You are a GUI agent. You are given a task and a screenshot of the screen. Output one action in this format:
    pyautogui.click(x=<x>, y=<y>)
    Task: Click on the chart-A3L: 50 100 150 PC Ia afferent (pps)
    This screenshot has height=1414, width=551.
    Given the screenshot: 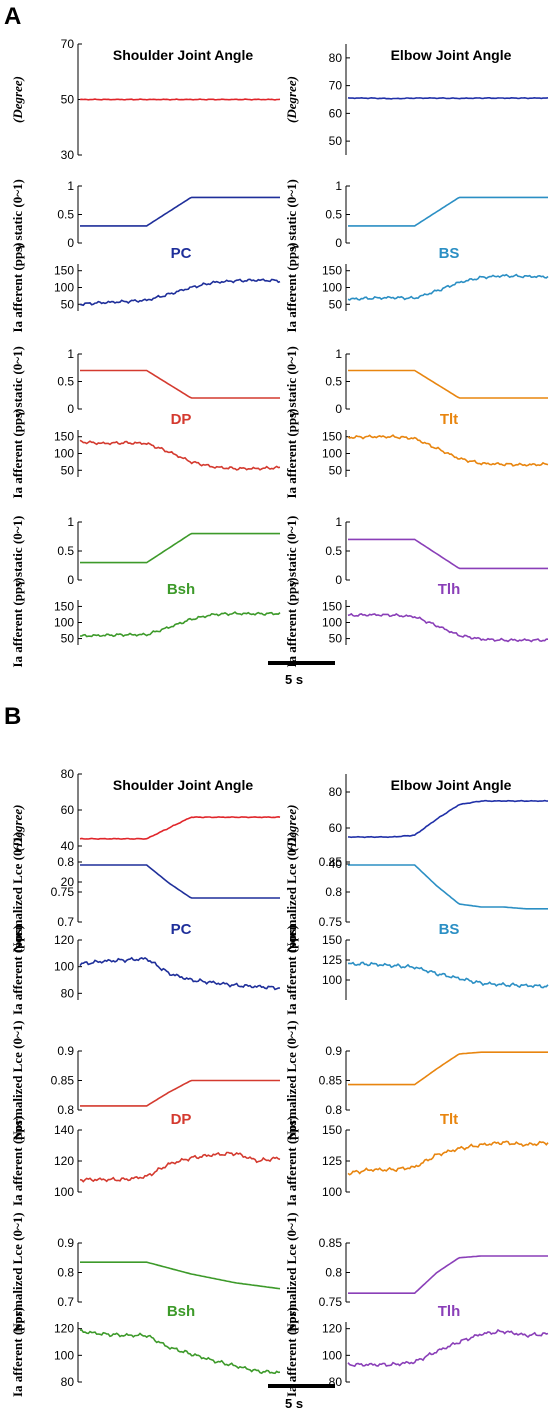 What is the action you would take?
    pyautogui.click(x=145, y=287)
    